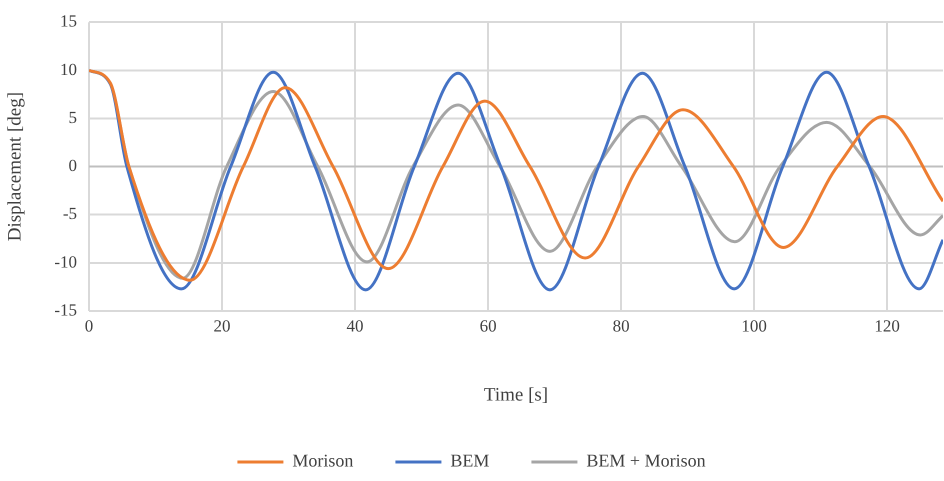 This screenshot has height=481, width=944. I want to click on x-tick-label: 120, so click(887, 326).